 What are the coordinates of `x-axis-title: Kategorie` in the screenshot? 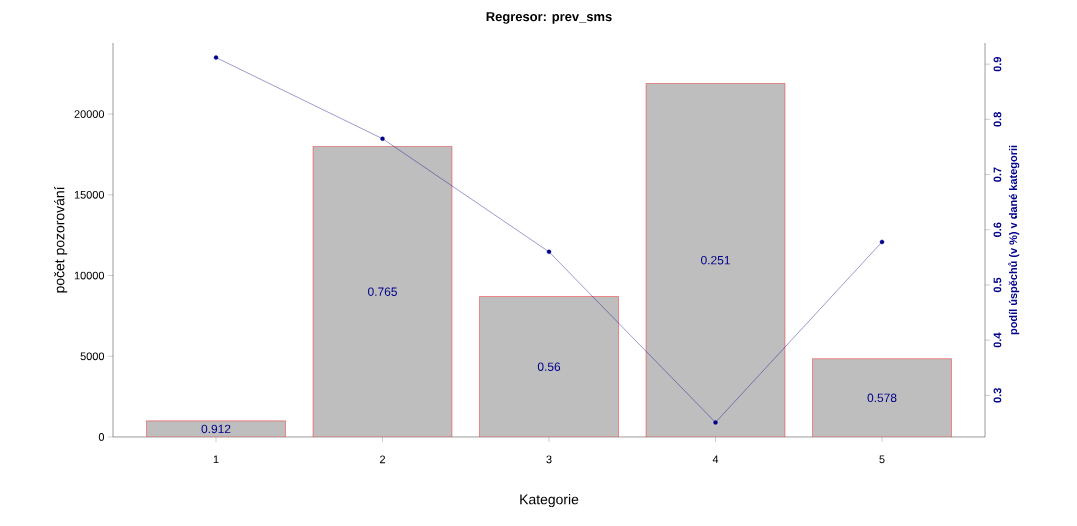 It's located at (549, 501).